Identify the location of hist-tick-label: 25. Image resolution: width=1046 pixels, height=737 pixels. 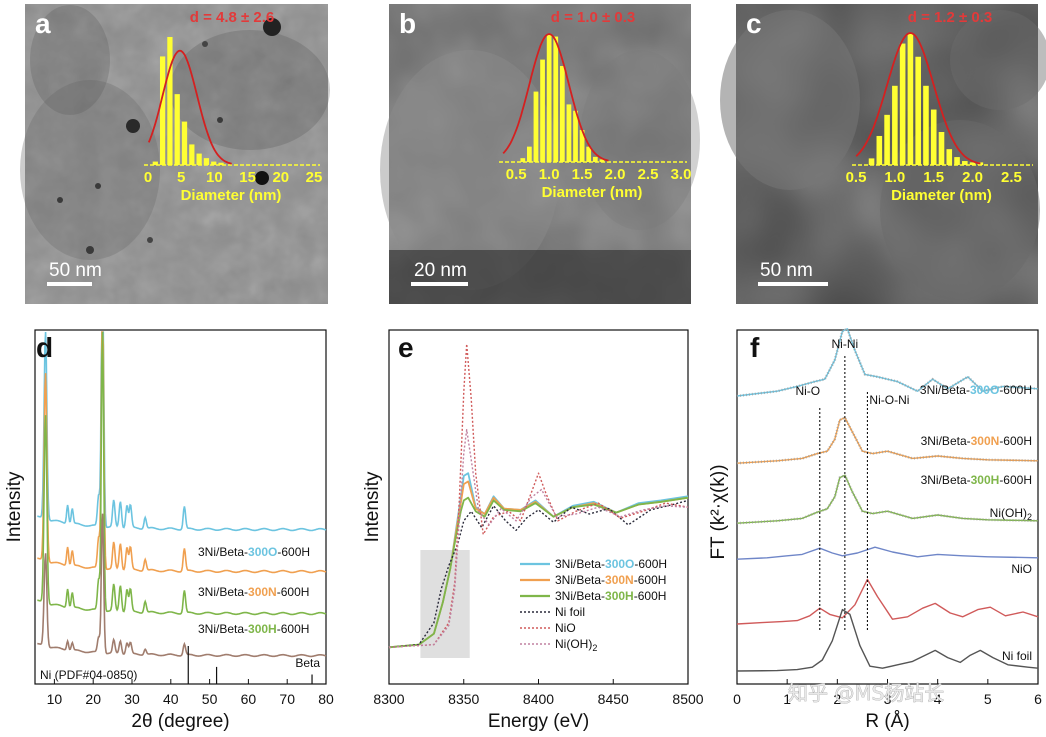
(314, 177).